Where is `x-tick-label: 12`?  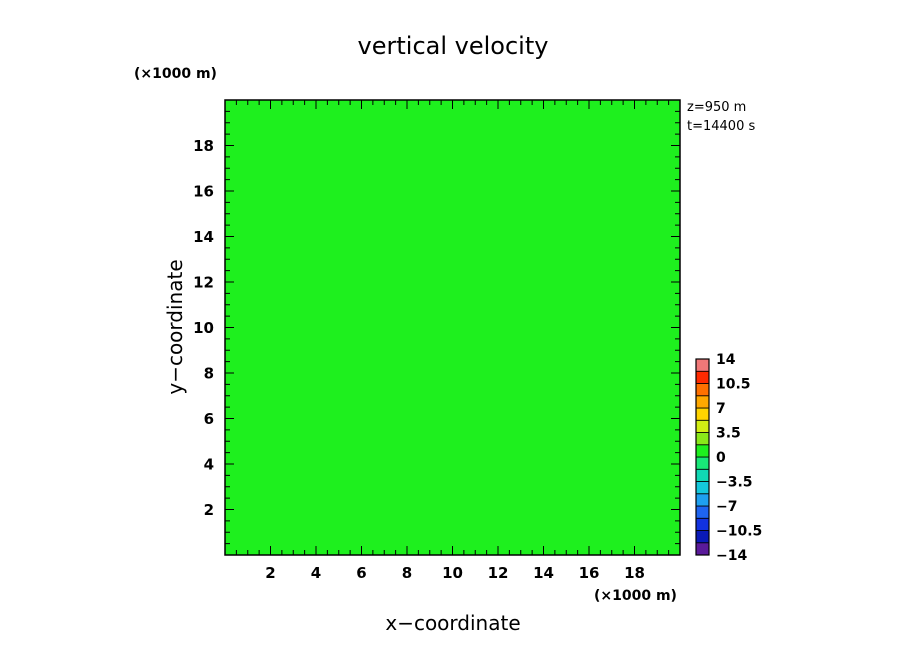
x-tick-label: 12 is located at coordinates (498, 573).